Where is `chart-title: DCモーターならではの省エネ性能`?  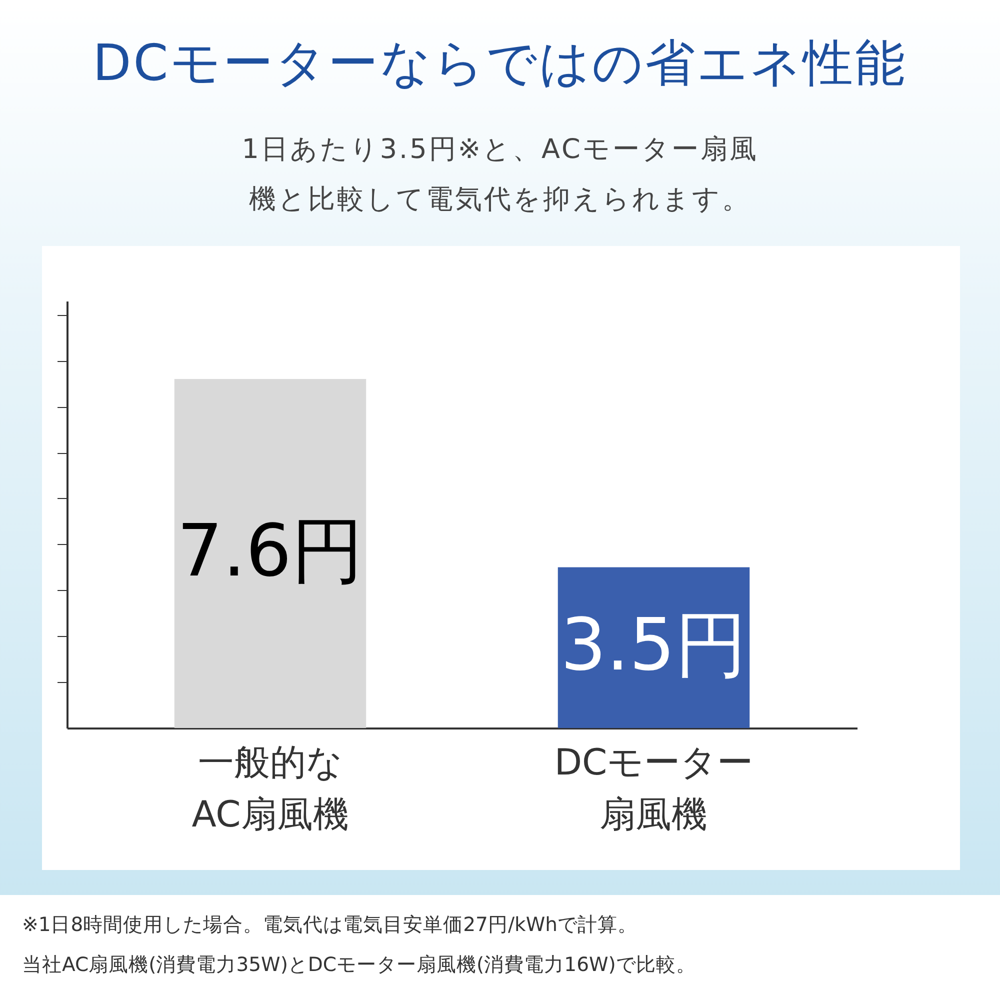
chart-title: DCモーターならではの省エネ性能 is located at coordinates (500, 63).